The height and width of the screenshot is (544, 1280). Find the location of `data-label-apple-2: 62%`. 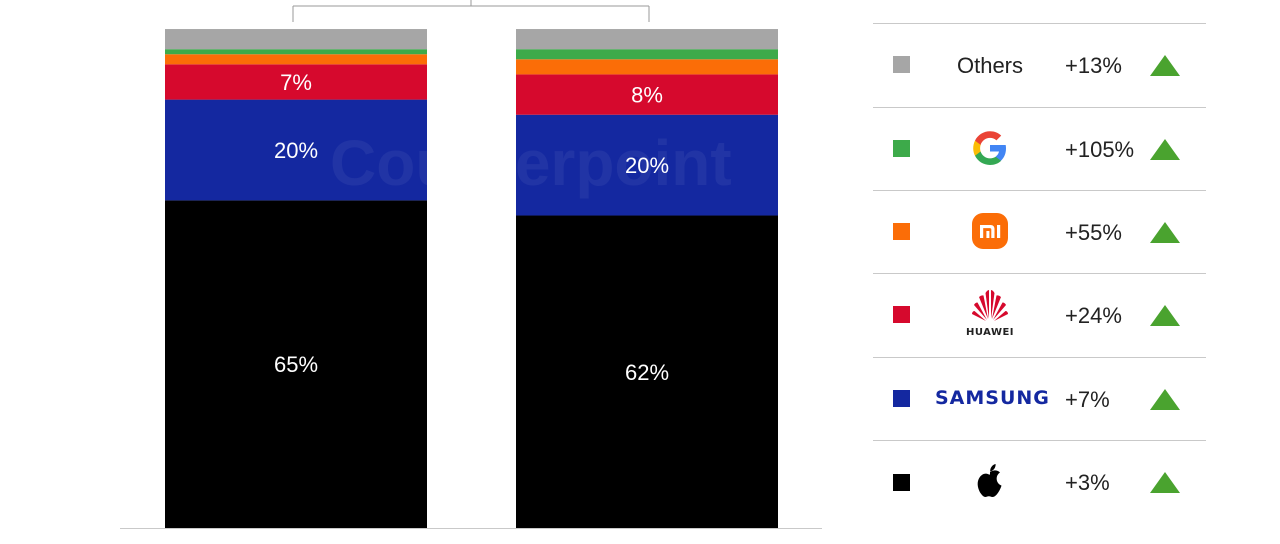

data-label-apple-2: 62% is located at coordinates (647, 372).